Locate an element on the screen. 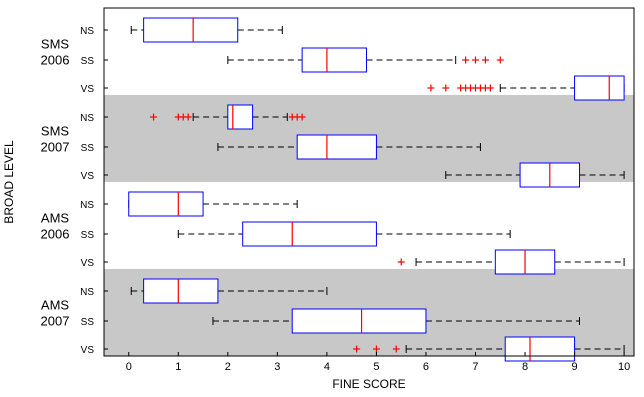 This screenshot has height=397, width=644. y-axis-label: BROAD LEVEL is located at coordinates (9, 182).